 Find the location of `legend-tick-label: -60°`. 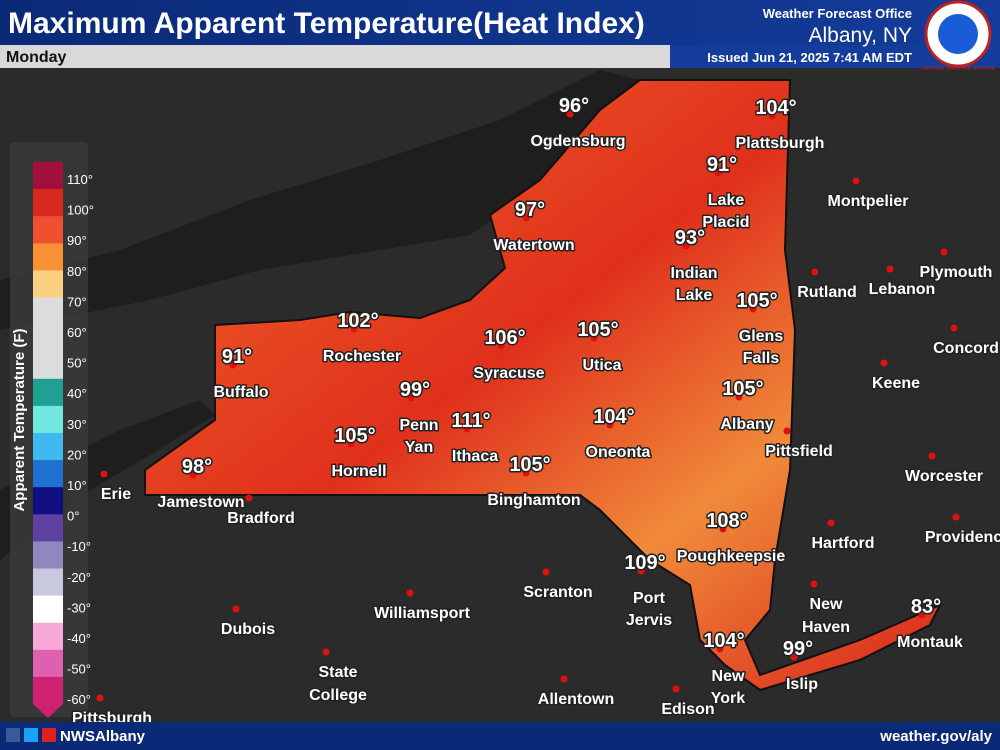

legend-tick-label: -60° is located at coordinates (79, 699).